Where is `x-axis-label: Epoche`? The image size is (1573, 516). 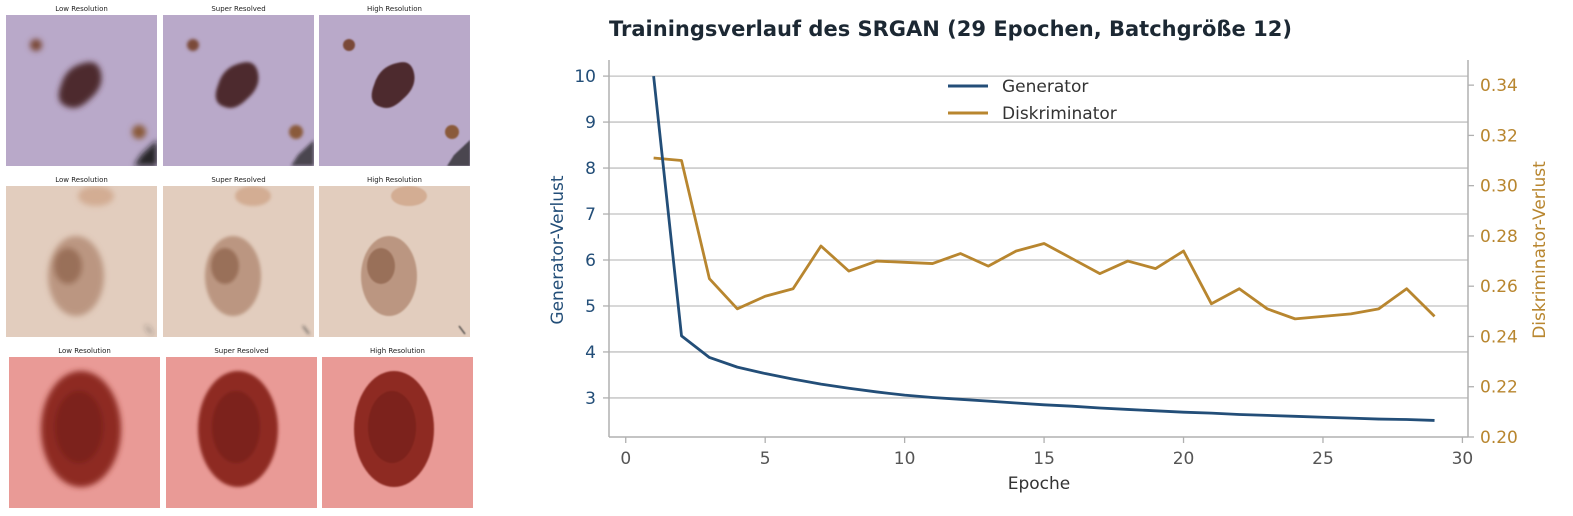 x-axis-label: Epoche is located at coordinates (1039, 484).